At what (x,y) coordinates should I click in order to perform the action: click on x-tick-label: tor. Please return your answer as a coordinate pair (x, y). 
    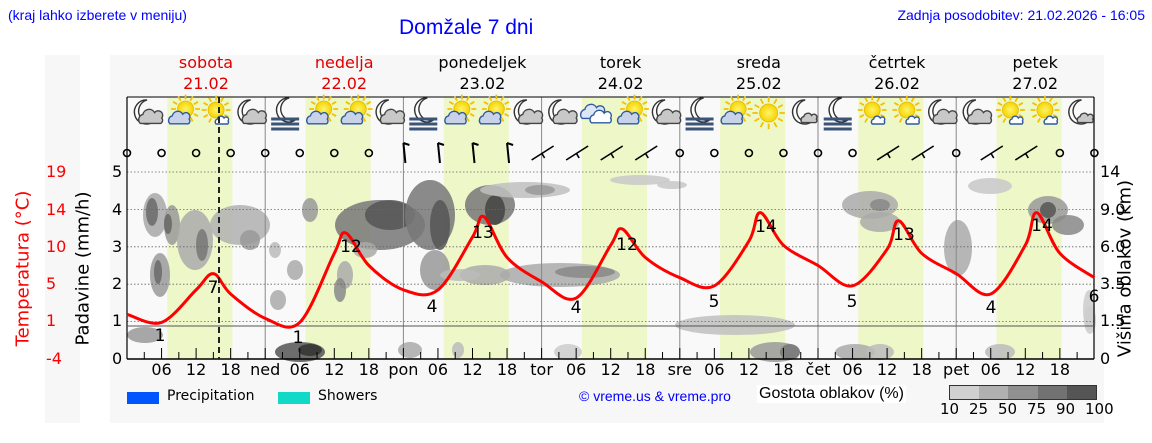
    Looking at the image, I should click on (541, 369).